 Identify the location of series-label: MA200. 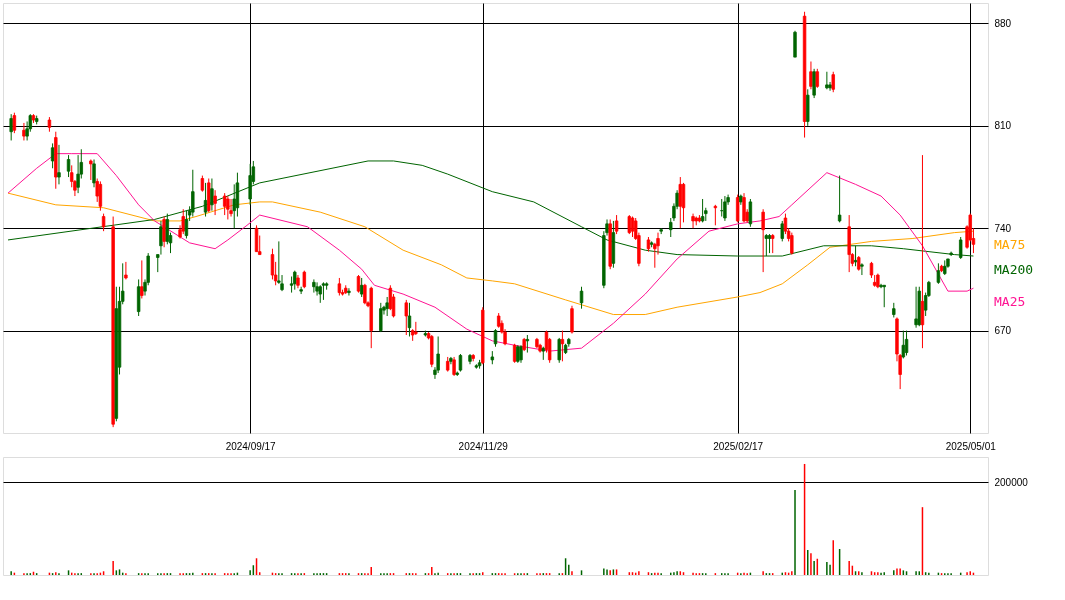
(1014, 270).